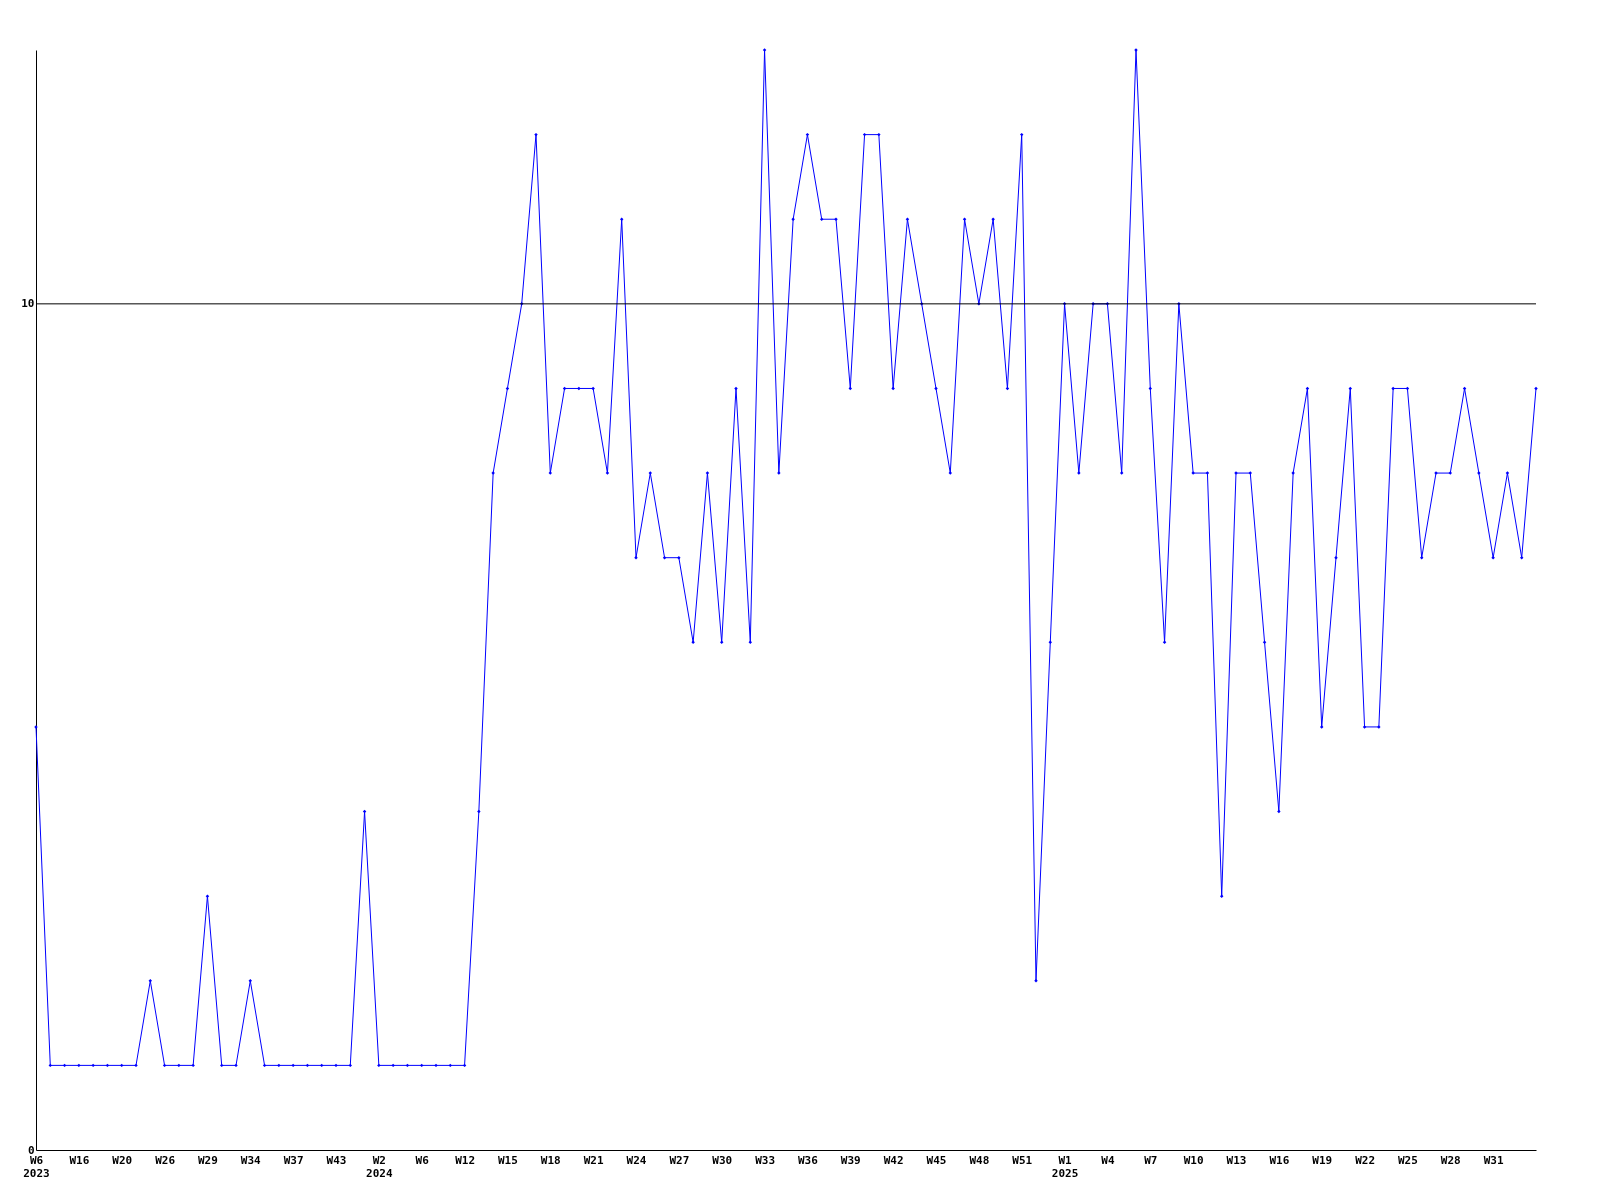 This screenshot has width=1600, height=1200. I want to click on x-tick-label: W10, so click(1193, 1160).